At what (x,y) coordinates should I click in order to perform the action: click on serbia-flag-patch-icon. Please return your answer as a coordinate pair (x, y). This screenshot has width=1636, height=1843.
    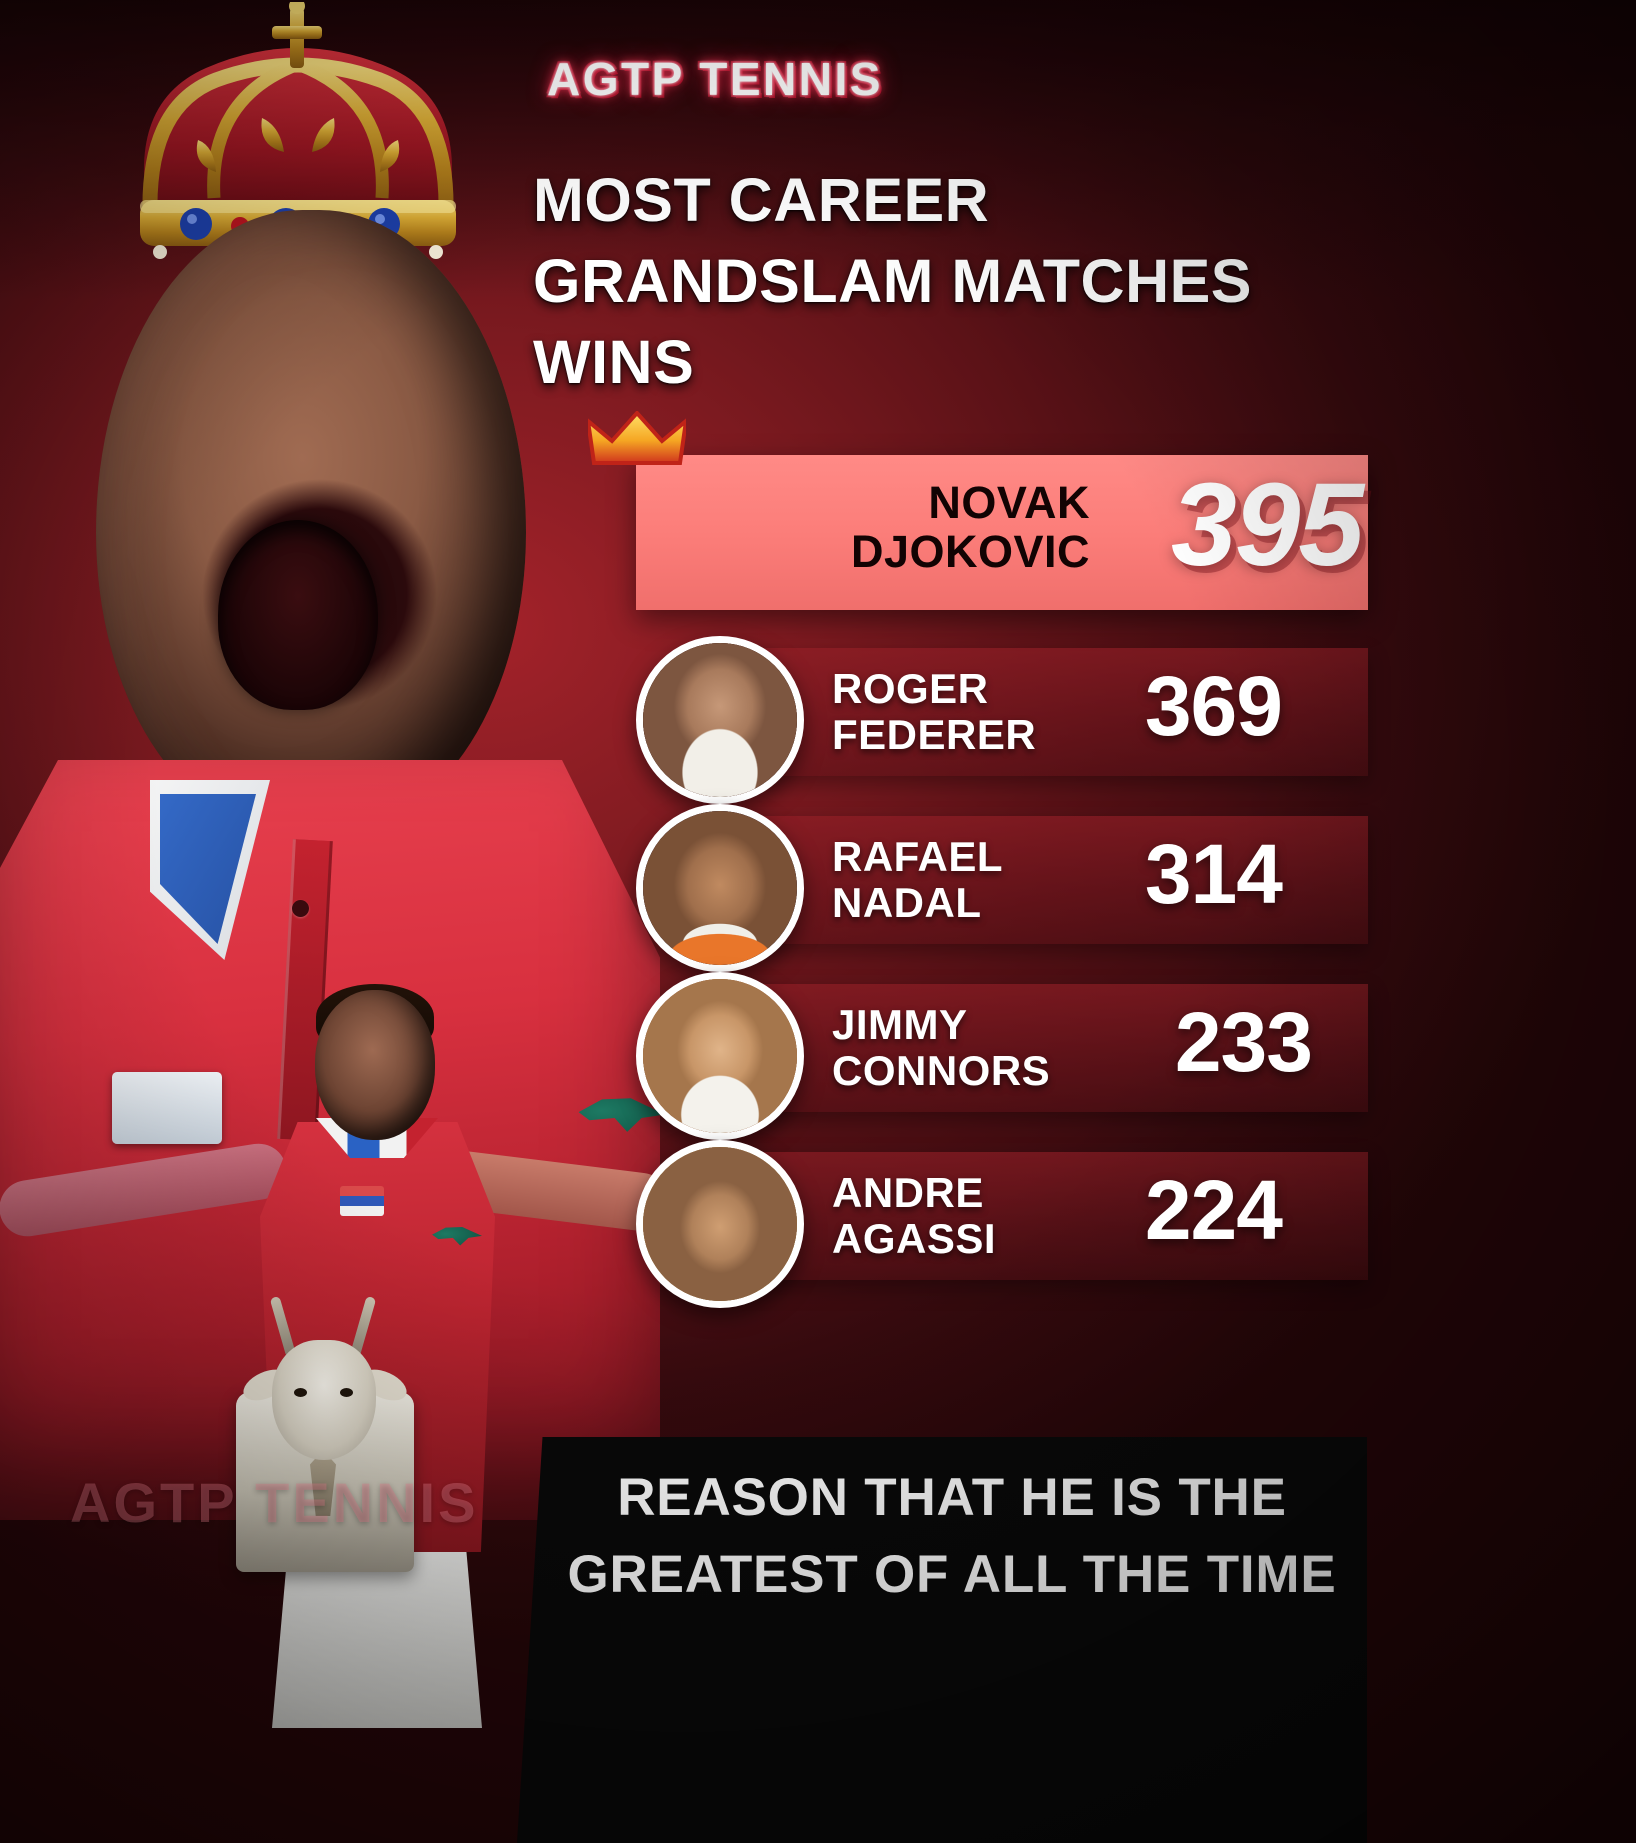
    Looking at the image, I should click on (362, 1201).